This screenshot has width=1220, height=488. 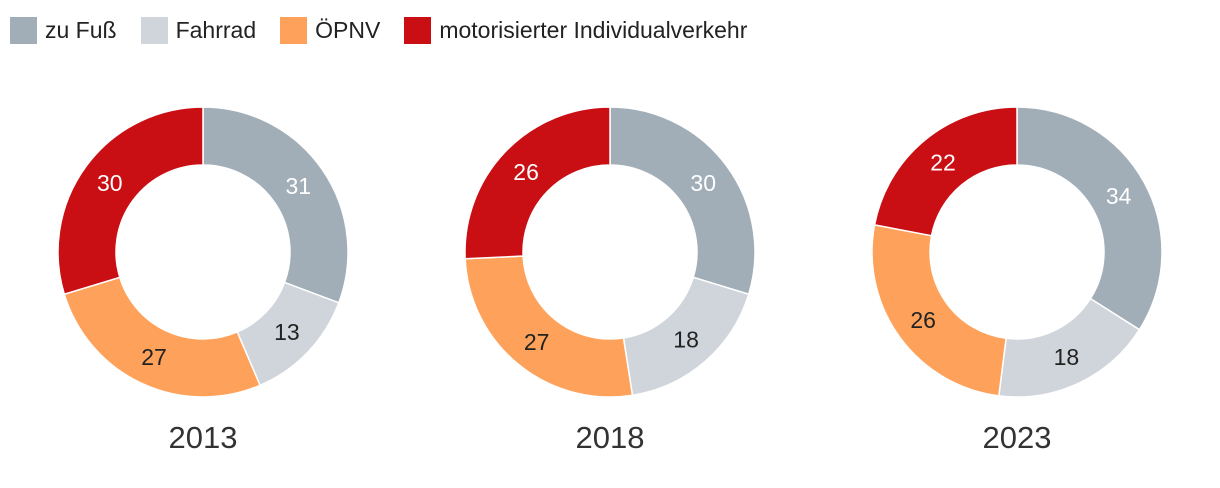 I want to click on year-label-2018: 2018, so click(x=610, y=437).